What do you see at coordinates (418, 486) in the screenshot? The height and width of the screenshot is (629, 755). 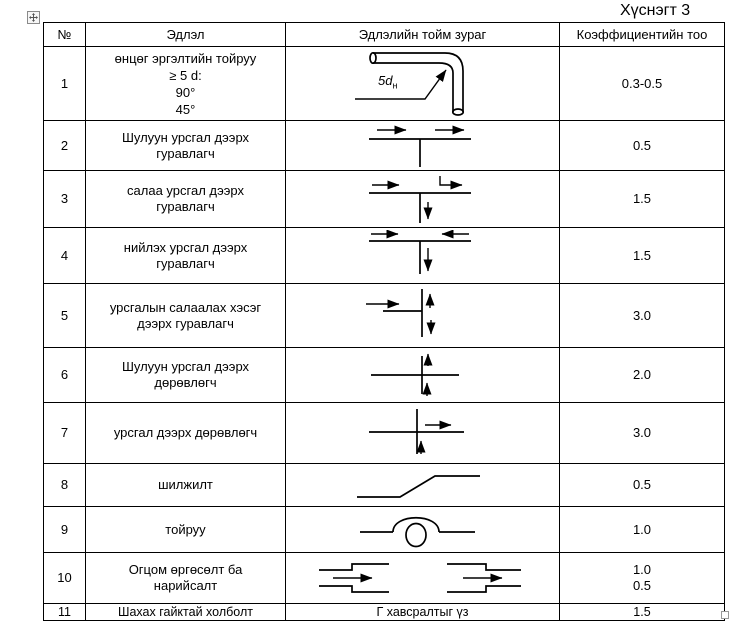 I see `offset-transition-diagram` at bounding box center [418, 486].